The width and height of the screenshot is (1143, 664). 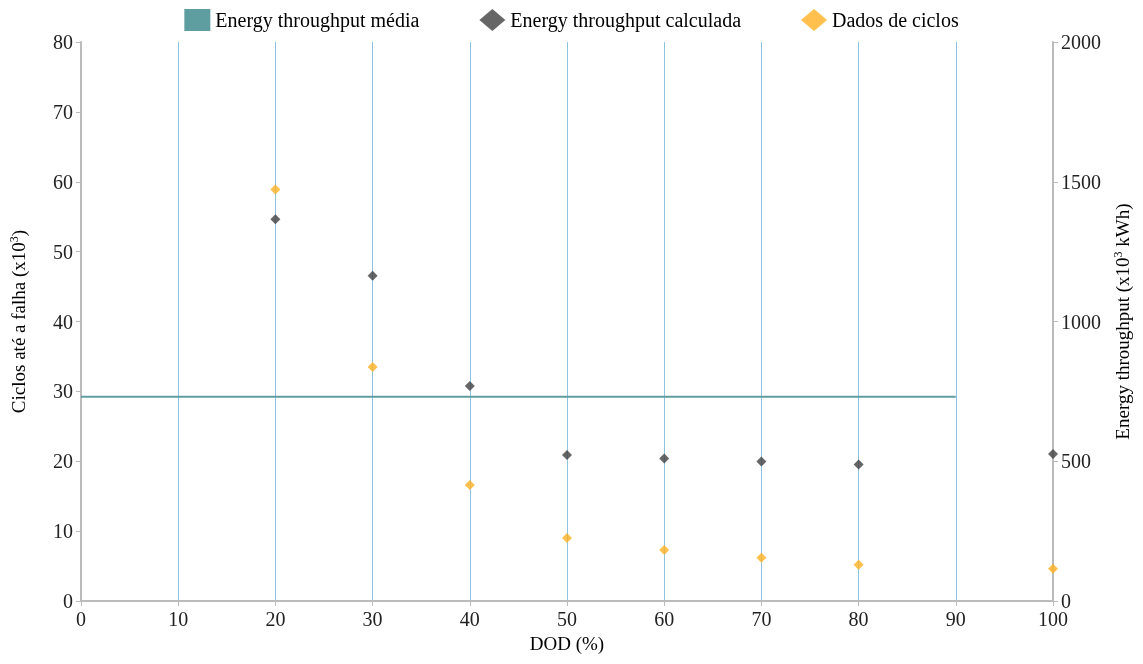 What do you see at coordinates (955, 619) in the screenshot?
I see `x-tick-label: 90` at bounding box center [955, 619].